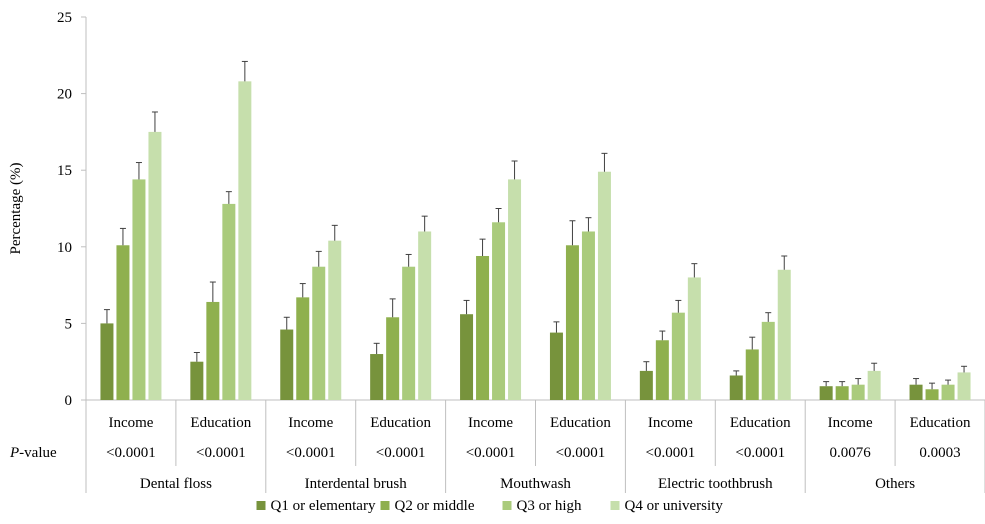 Image resolution: width=985 pixels, height=524 pixels. I want to click on group-label: Mouthwash, so click(535, 484).